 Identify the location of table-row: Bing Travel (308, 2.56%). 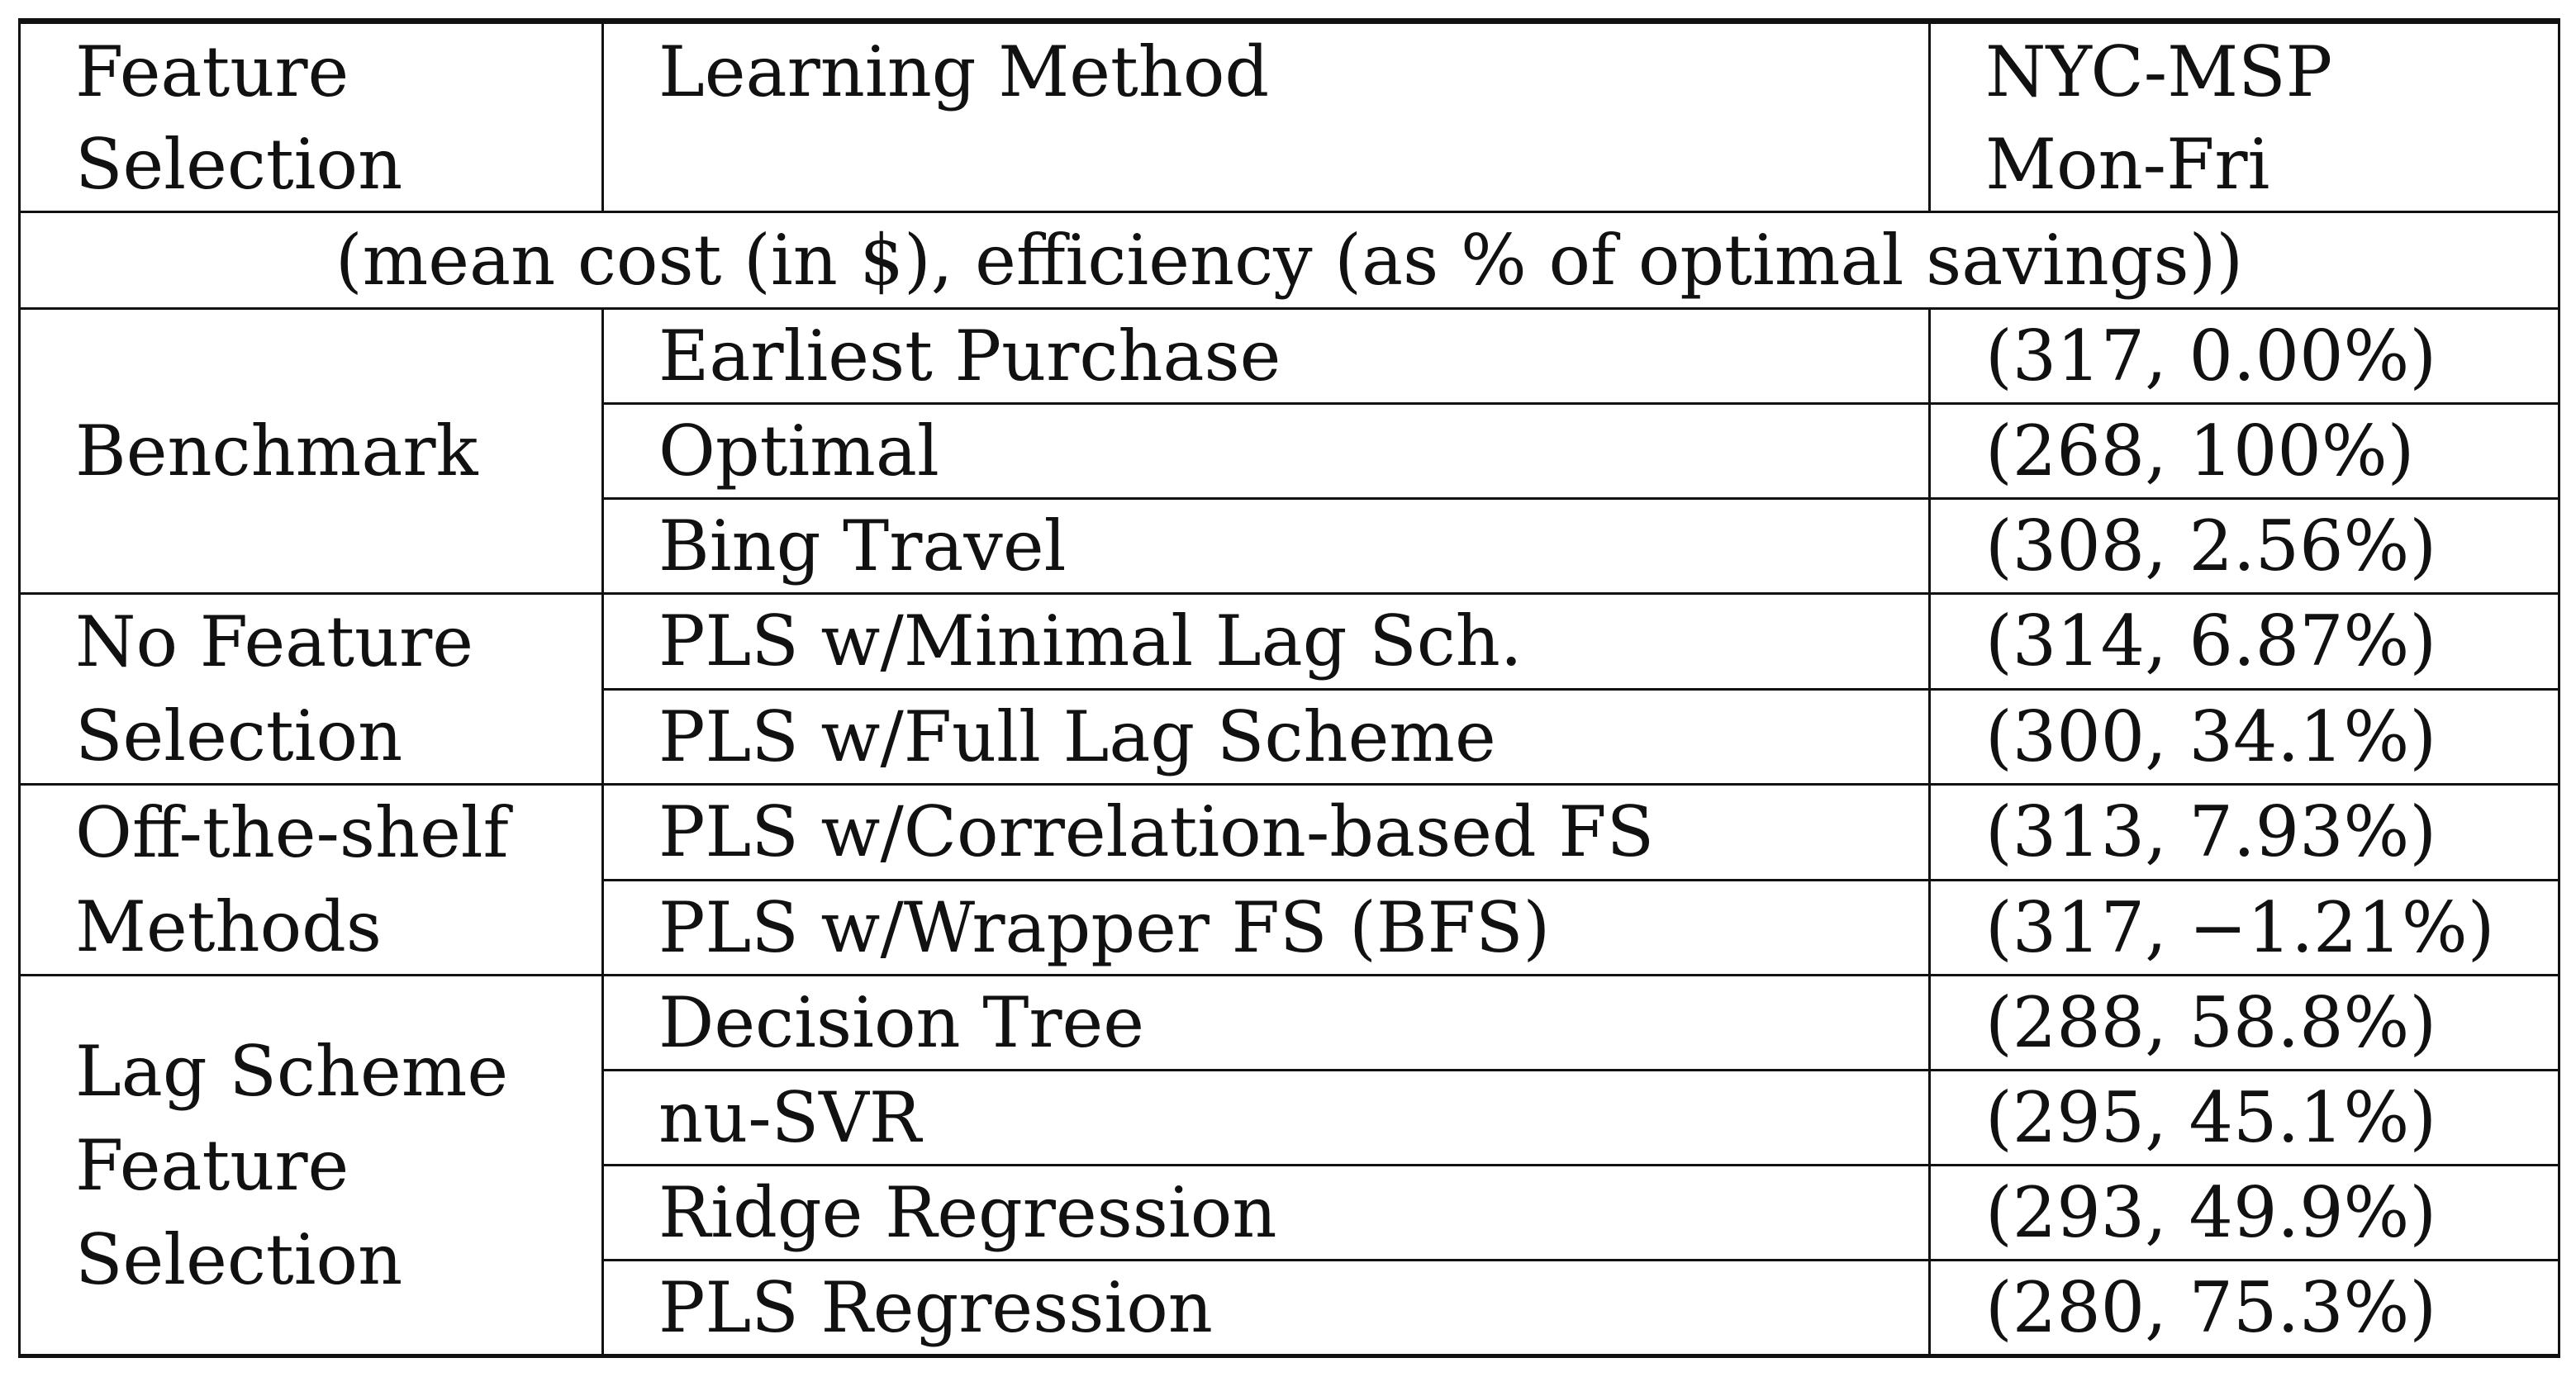
(1290, 546).